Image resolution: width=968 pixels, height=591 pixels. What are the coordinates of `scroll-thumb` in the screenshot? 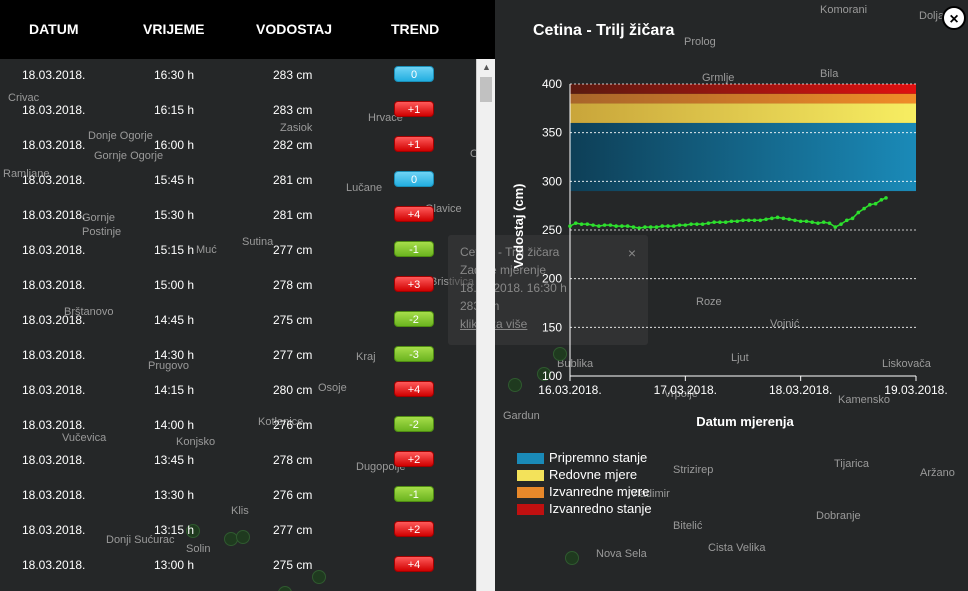 It's located at (486, 89).